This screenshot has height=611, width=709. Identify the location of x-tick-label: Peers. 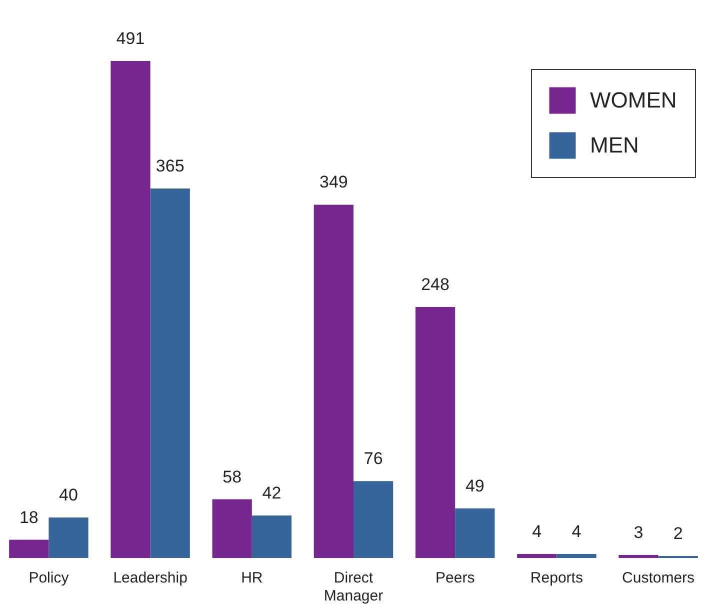
(455, 578).